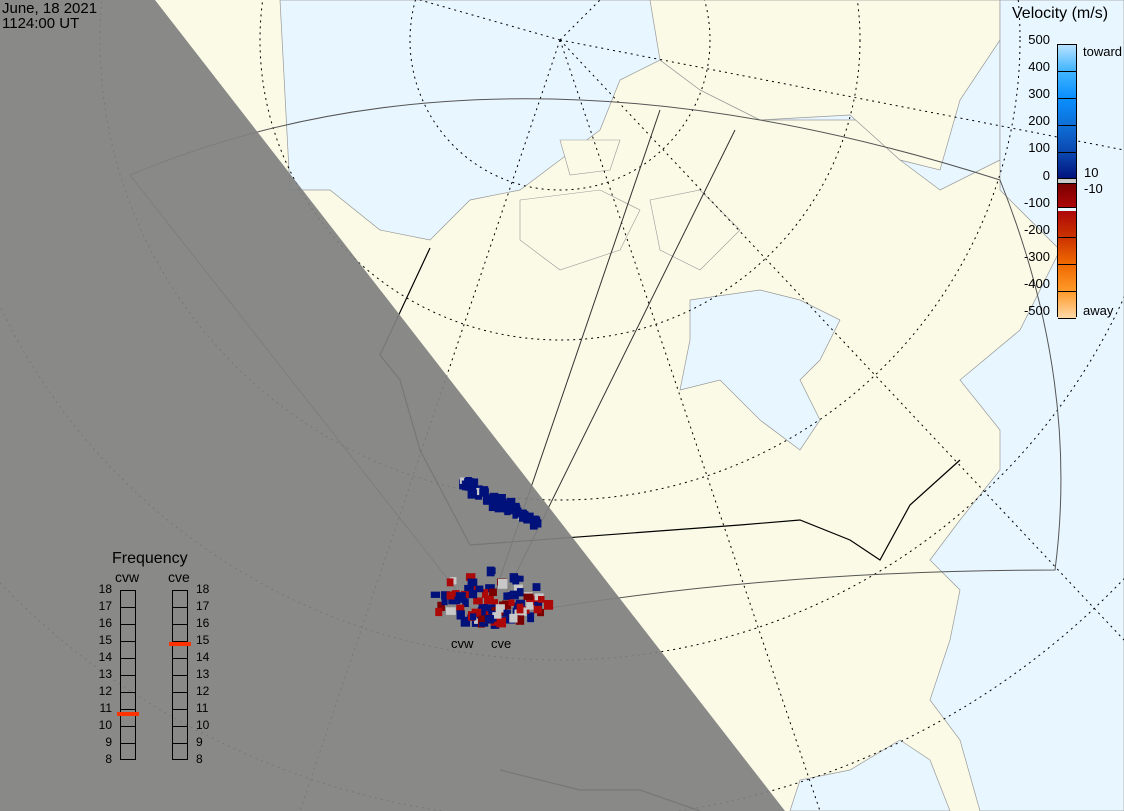 The image size is (1124, 811). What do you see at coordinates (203, 725) in the screenshot?
I see `frequency-tick: 10` at bounding box center [203, 725].